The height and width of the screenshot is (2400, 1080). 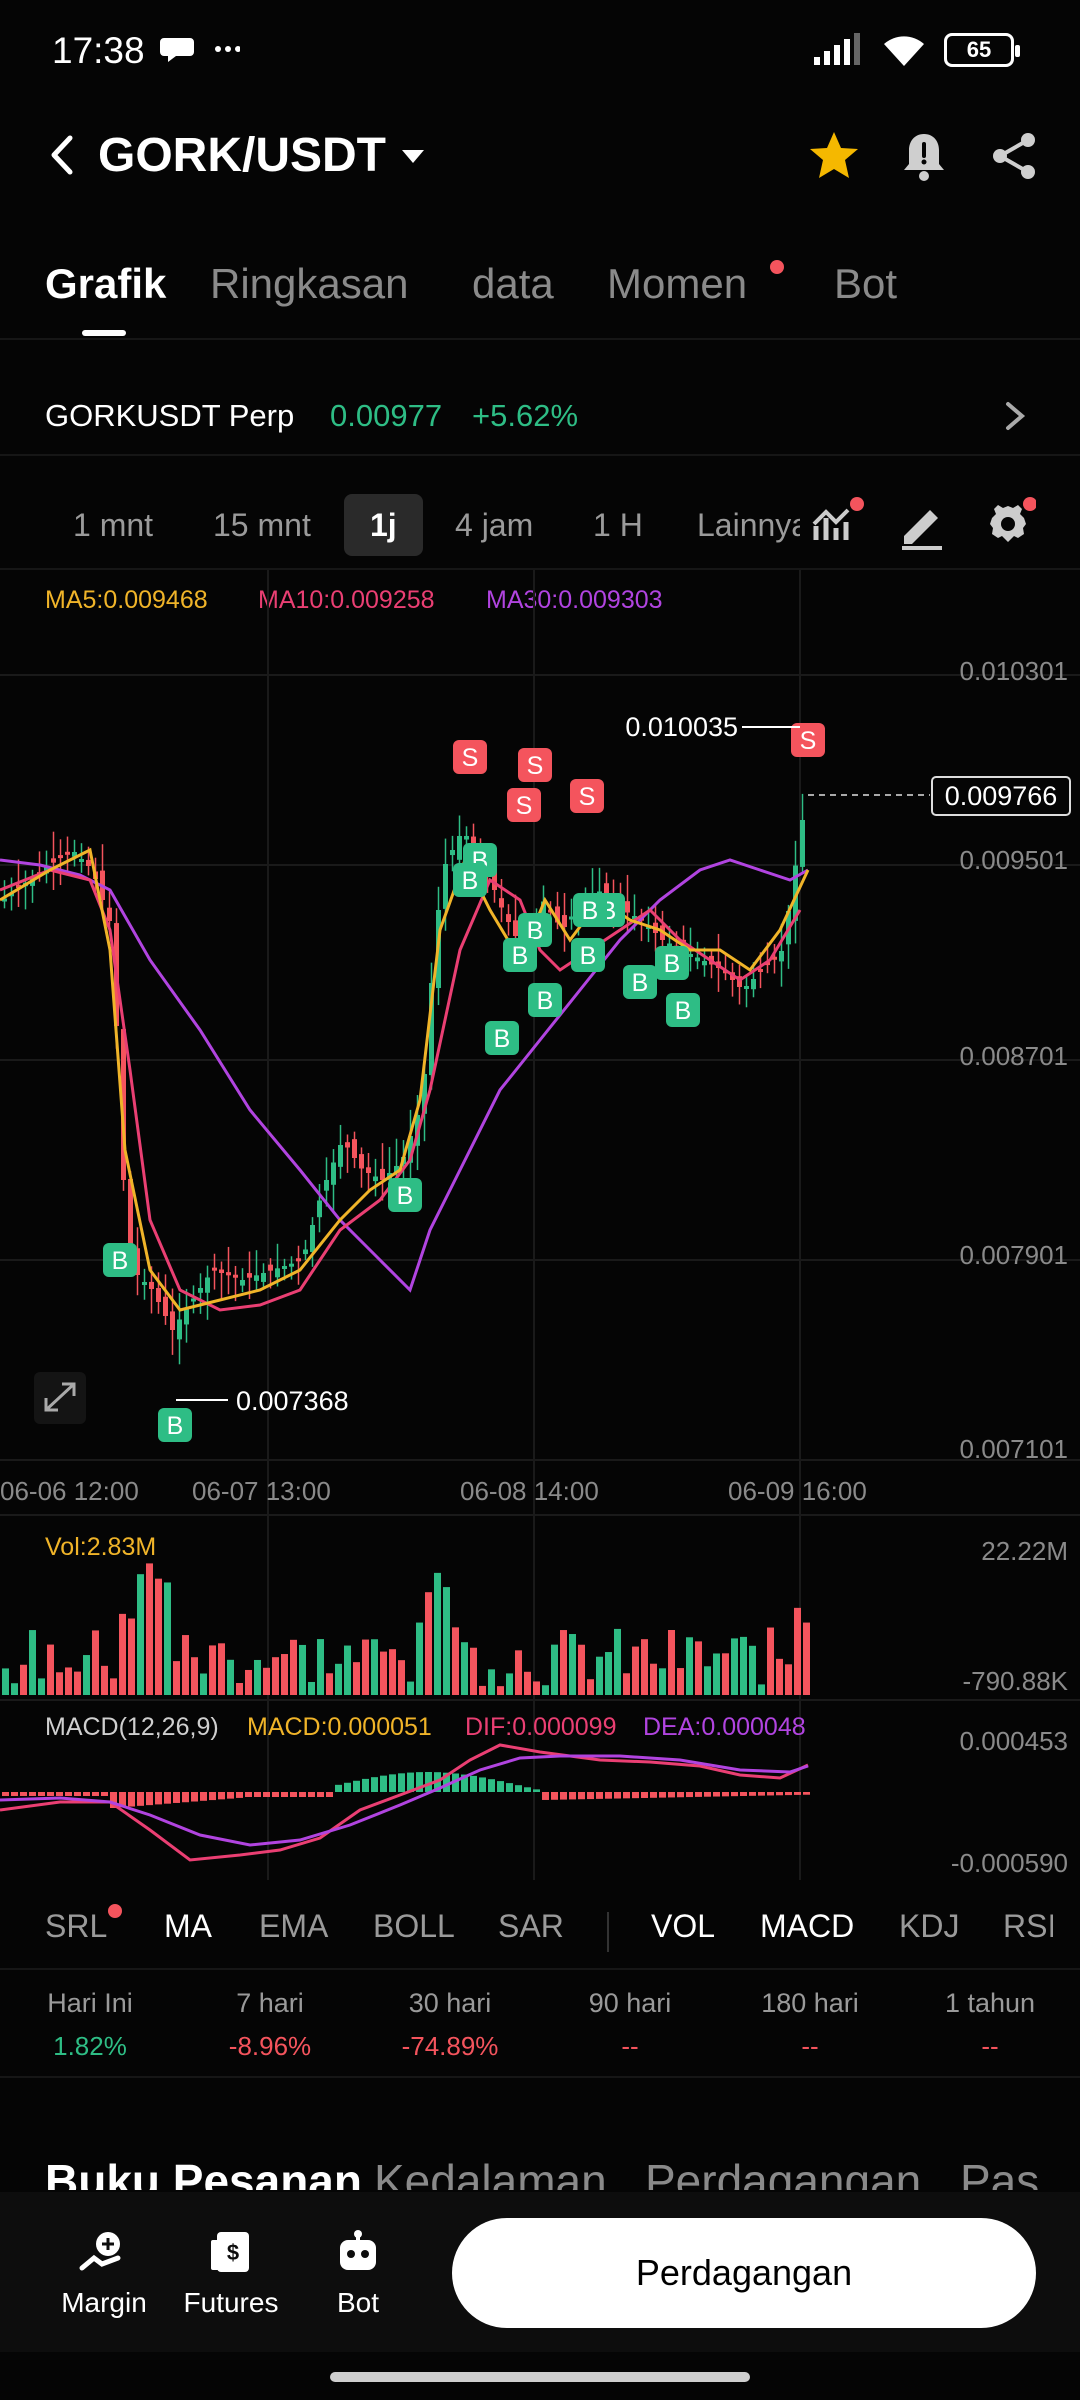 What do you see at coordinates (924, 156) in the screenshot?
I see `alert-bell-icon` at bounding box center [924, 156].